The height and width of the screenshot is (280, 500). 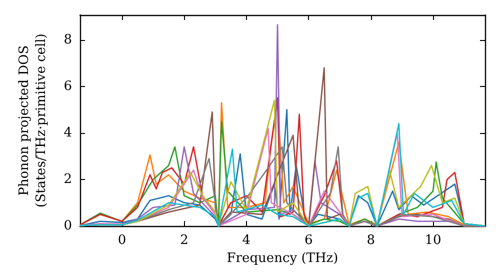 I want to click on y-tick-label: 6, so click(x=68, y=86).